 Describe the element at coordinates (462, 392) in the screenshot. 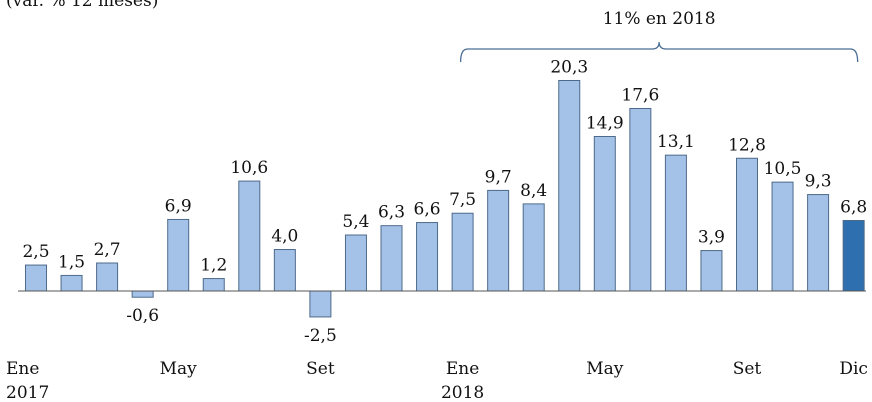

I see `x-tick-label-year: 2018` at that location.